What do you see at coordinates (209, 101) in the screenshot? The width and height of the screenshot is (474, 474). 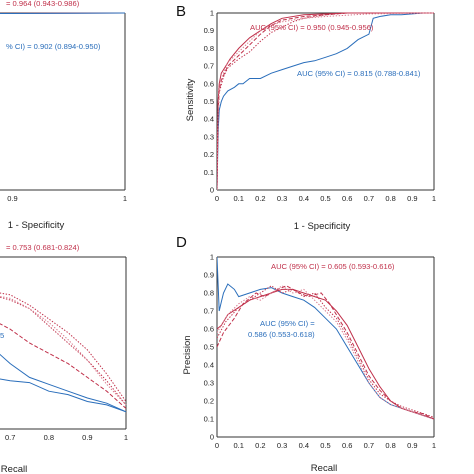 I see `panel-b-y-tick-label: 0.5` at bounding box center [209, 101].